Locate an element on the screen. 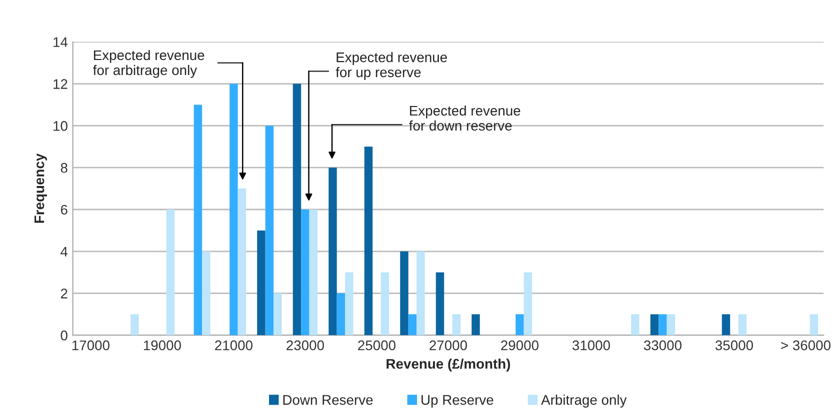  x-axis-title: Revenue (£/month) is located at coordinates (448, 365).